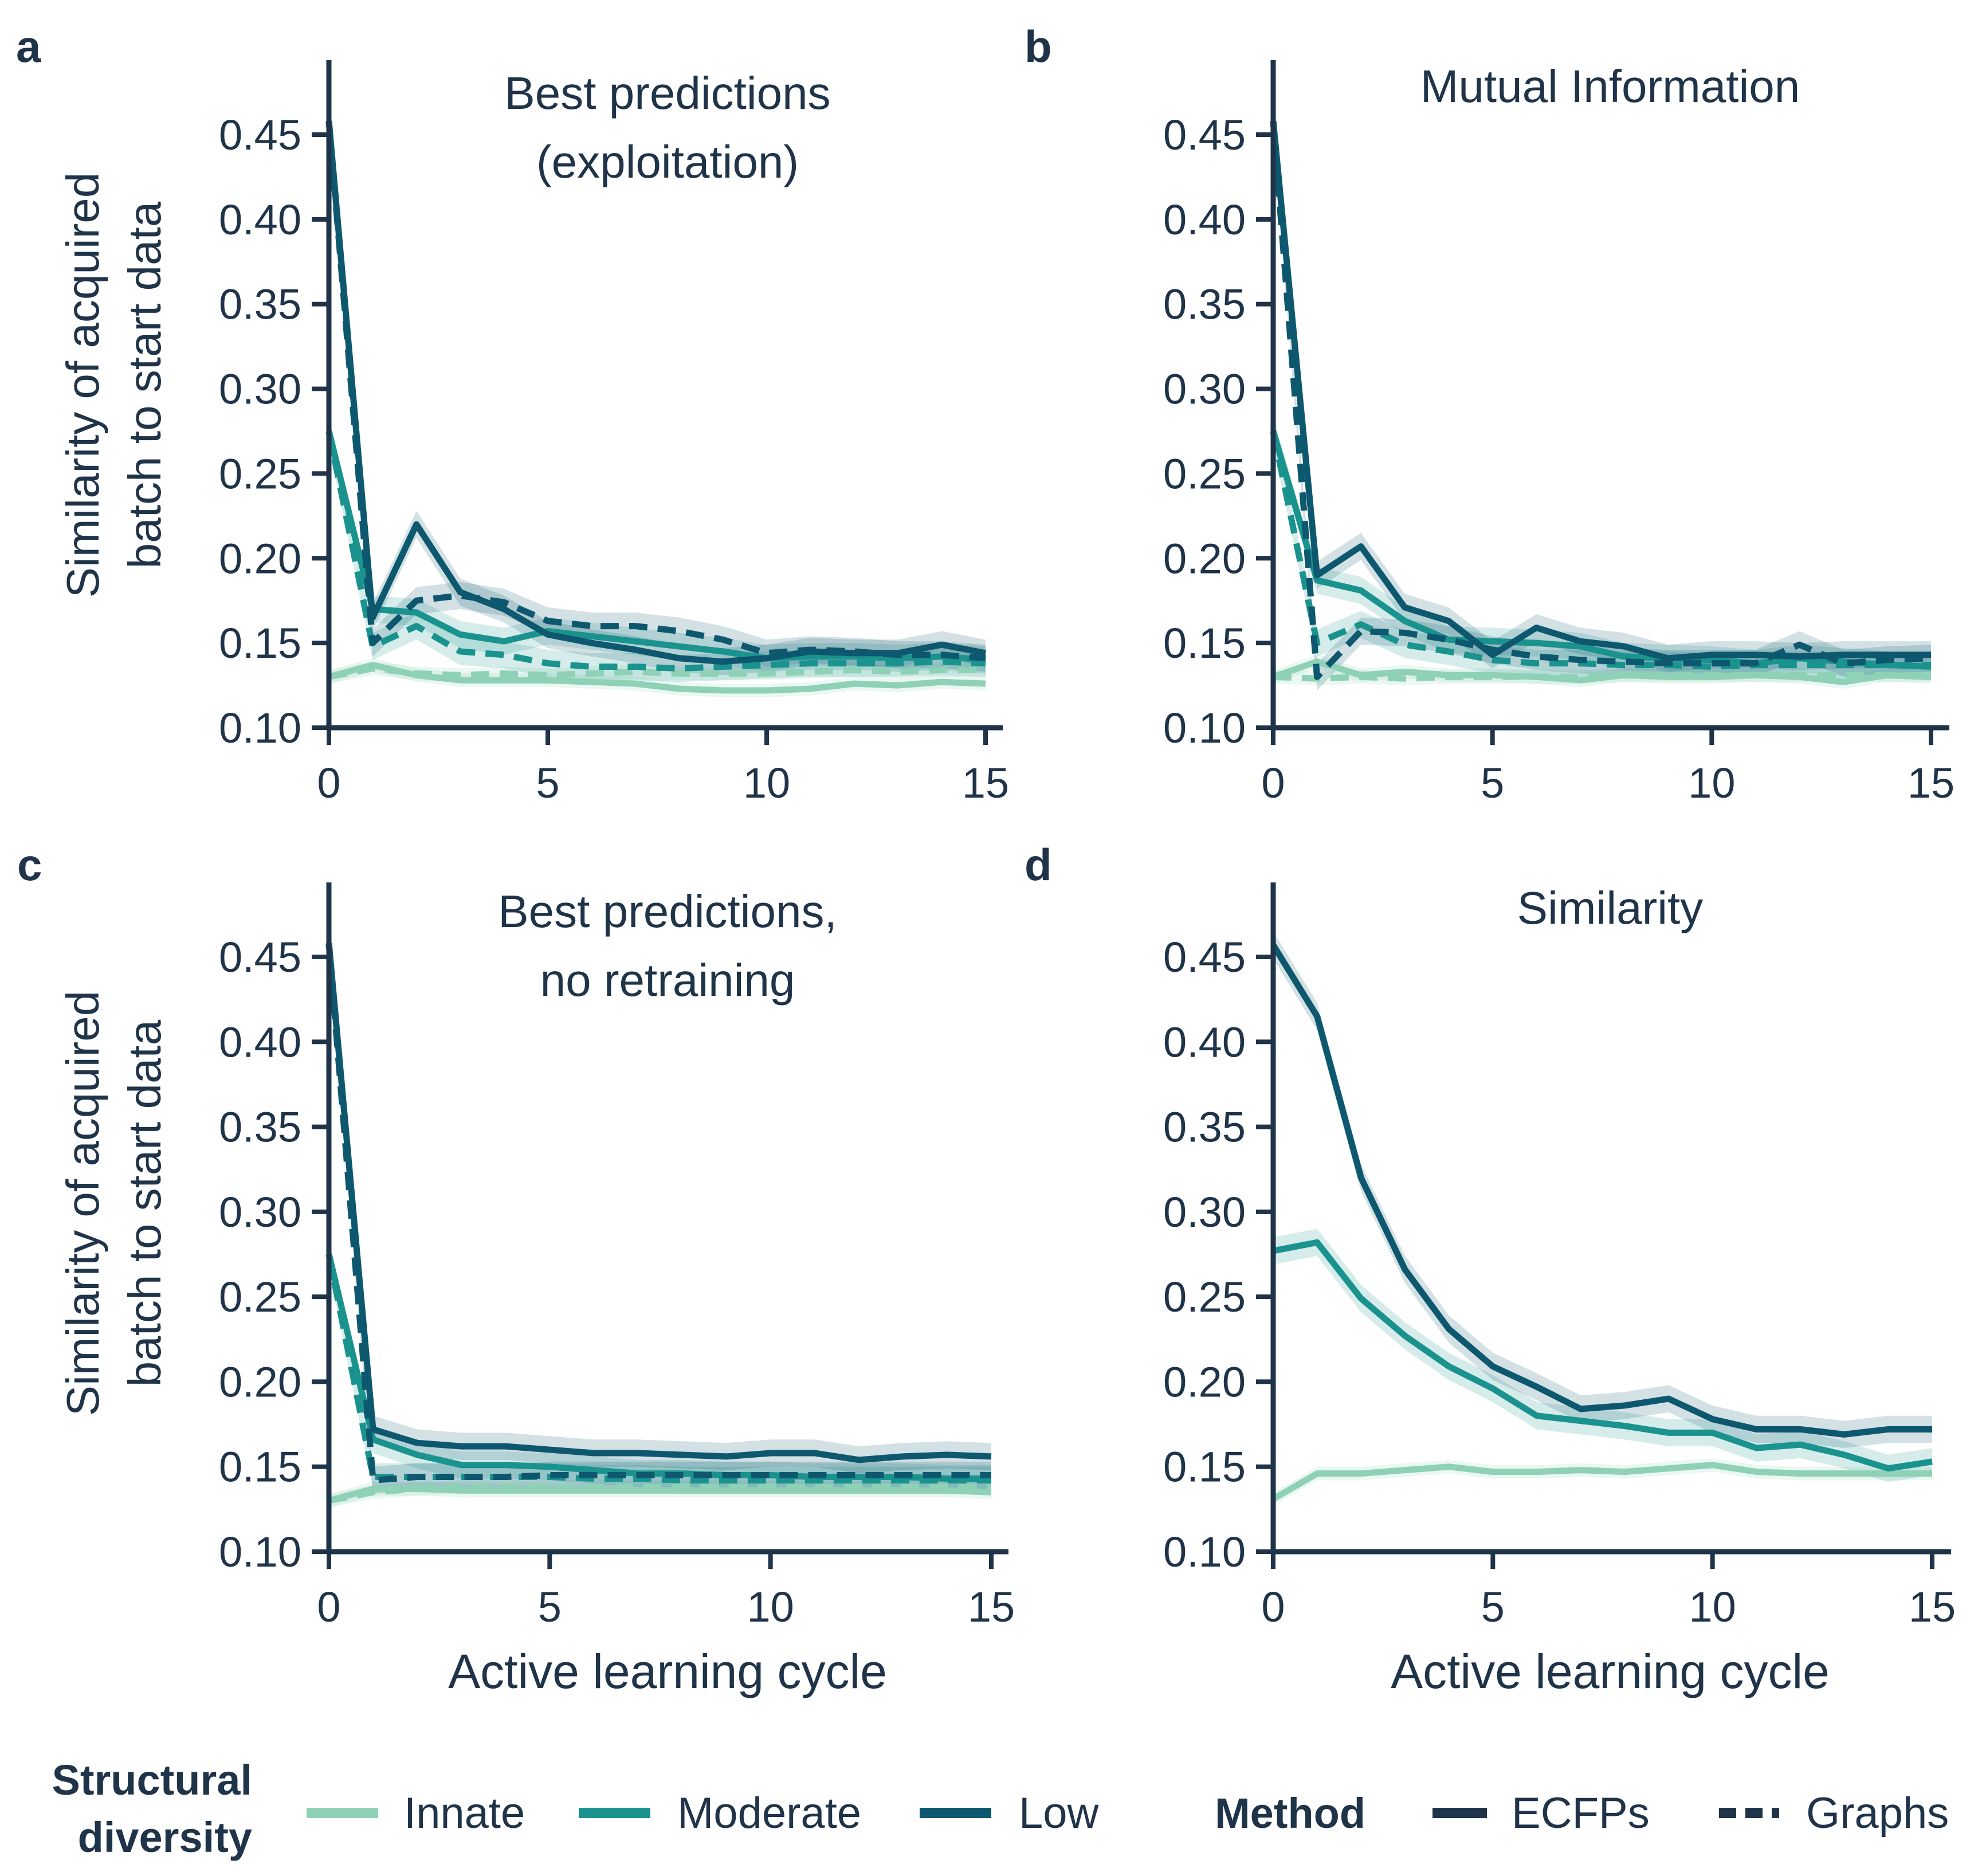  I want to click on panel-c-ylabel-line-1: Similarity of acquired, so click(82, 1204).